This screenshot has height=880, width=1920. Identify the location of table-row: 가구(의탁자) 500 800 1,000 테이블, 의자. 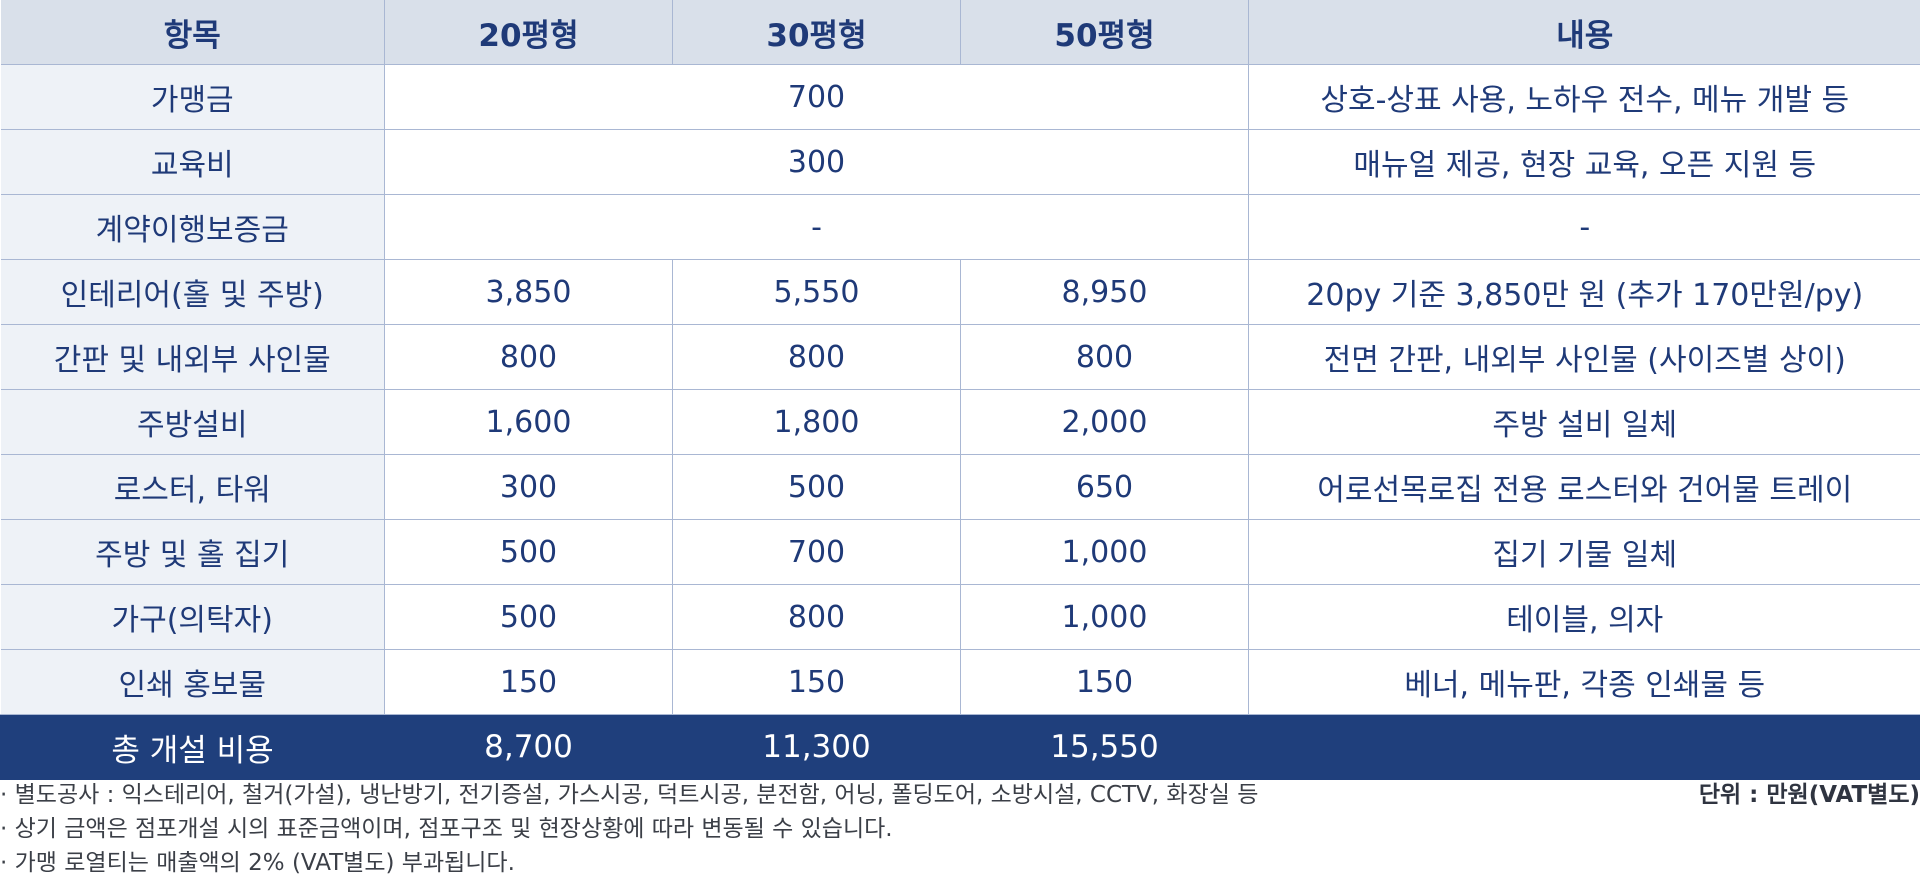
(960, 617).